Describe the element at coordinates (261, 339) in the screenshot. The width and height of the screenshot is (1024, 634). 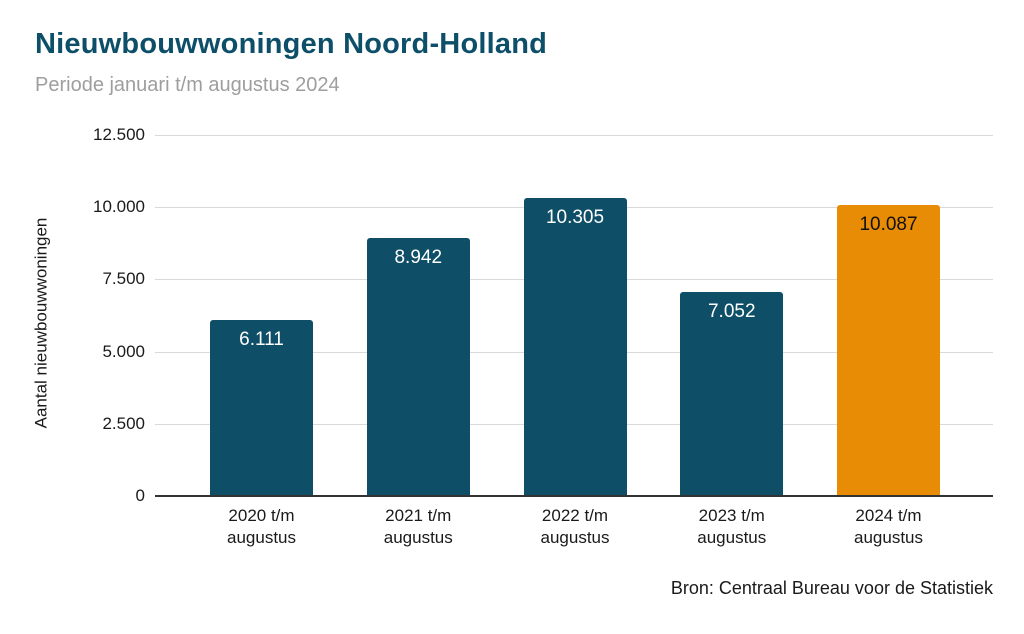
I see `bar-value-label: 6.111` at that location.